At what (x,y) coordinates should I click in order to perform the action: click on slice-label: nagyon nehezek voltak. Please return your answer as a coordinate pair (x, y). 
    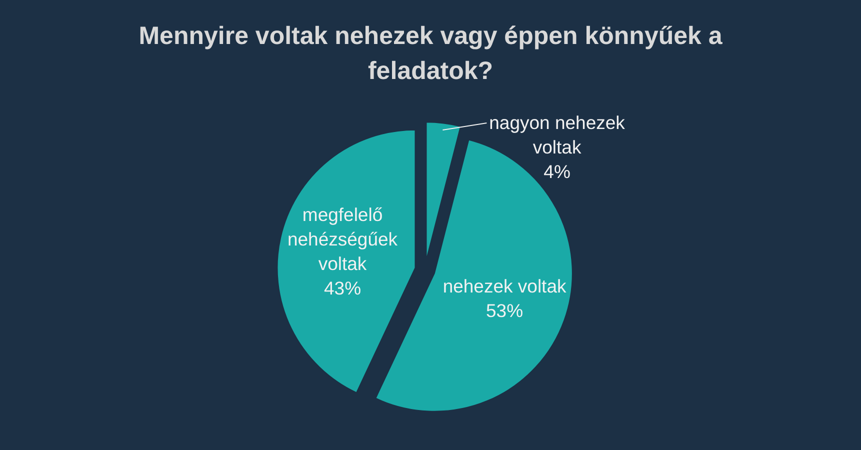
    Looking at the image, I should click on (557, 135).